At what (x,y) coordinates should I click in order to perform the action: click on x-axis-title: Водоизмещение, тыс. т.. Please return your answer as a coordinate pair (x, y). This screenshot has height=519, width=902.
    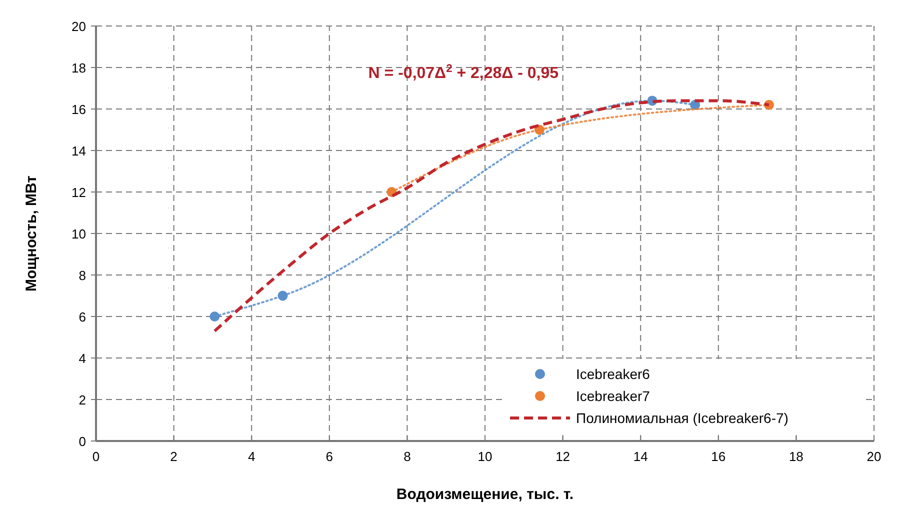
    Looking at the image, I should click on (485, 494).